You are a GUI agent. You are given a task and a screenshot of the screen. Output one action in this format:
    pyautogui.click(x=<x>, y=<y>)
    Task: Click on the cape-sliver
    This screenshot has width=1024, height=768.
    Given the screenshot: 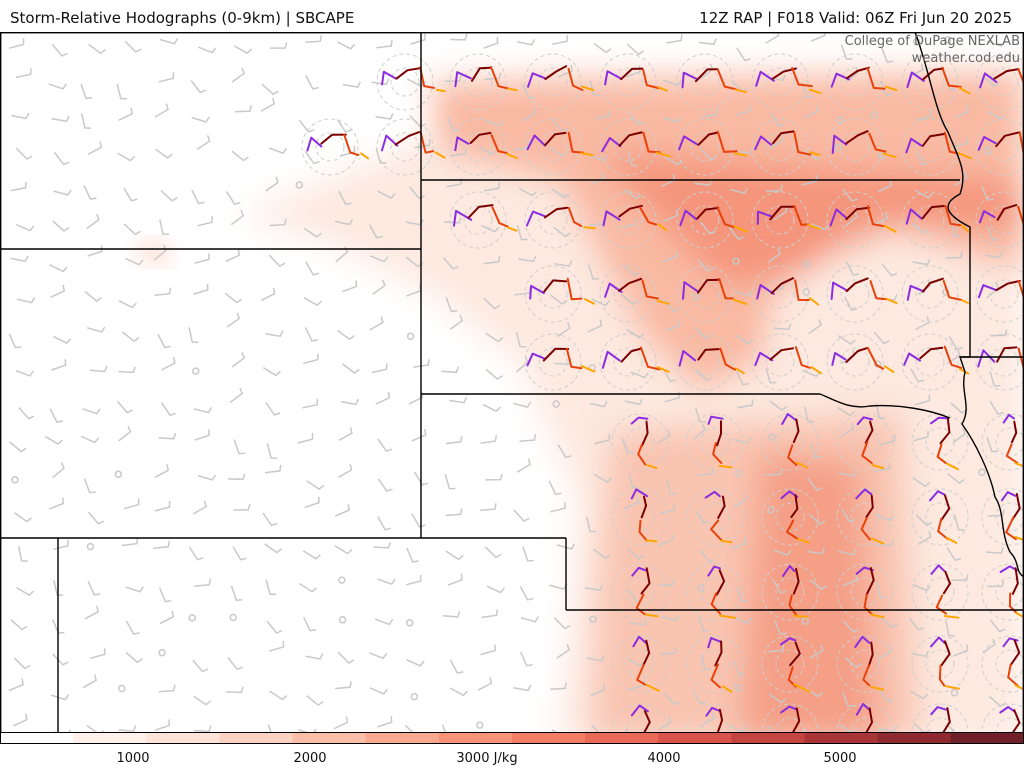 What is the action you would take?
    pyautogui.click(x=152, y=252)
    